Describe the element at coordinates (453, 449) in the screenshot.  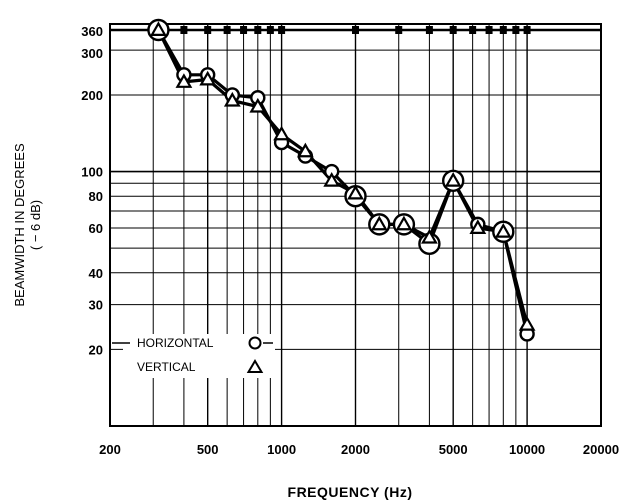
I see `x-tick-label: 5000` at that location.